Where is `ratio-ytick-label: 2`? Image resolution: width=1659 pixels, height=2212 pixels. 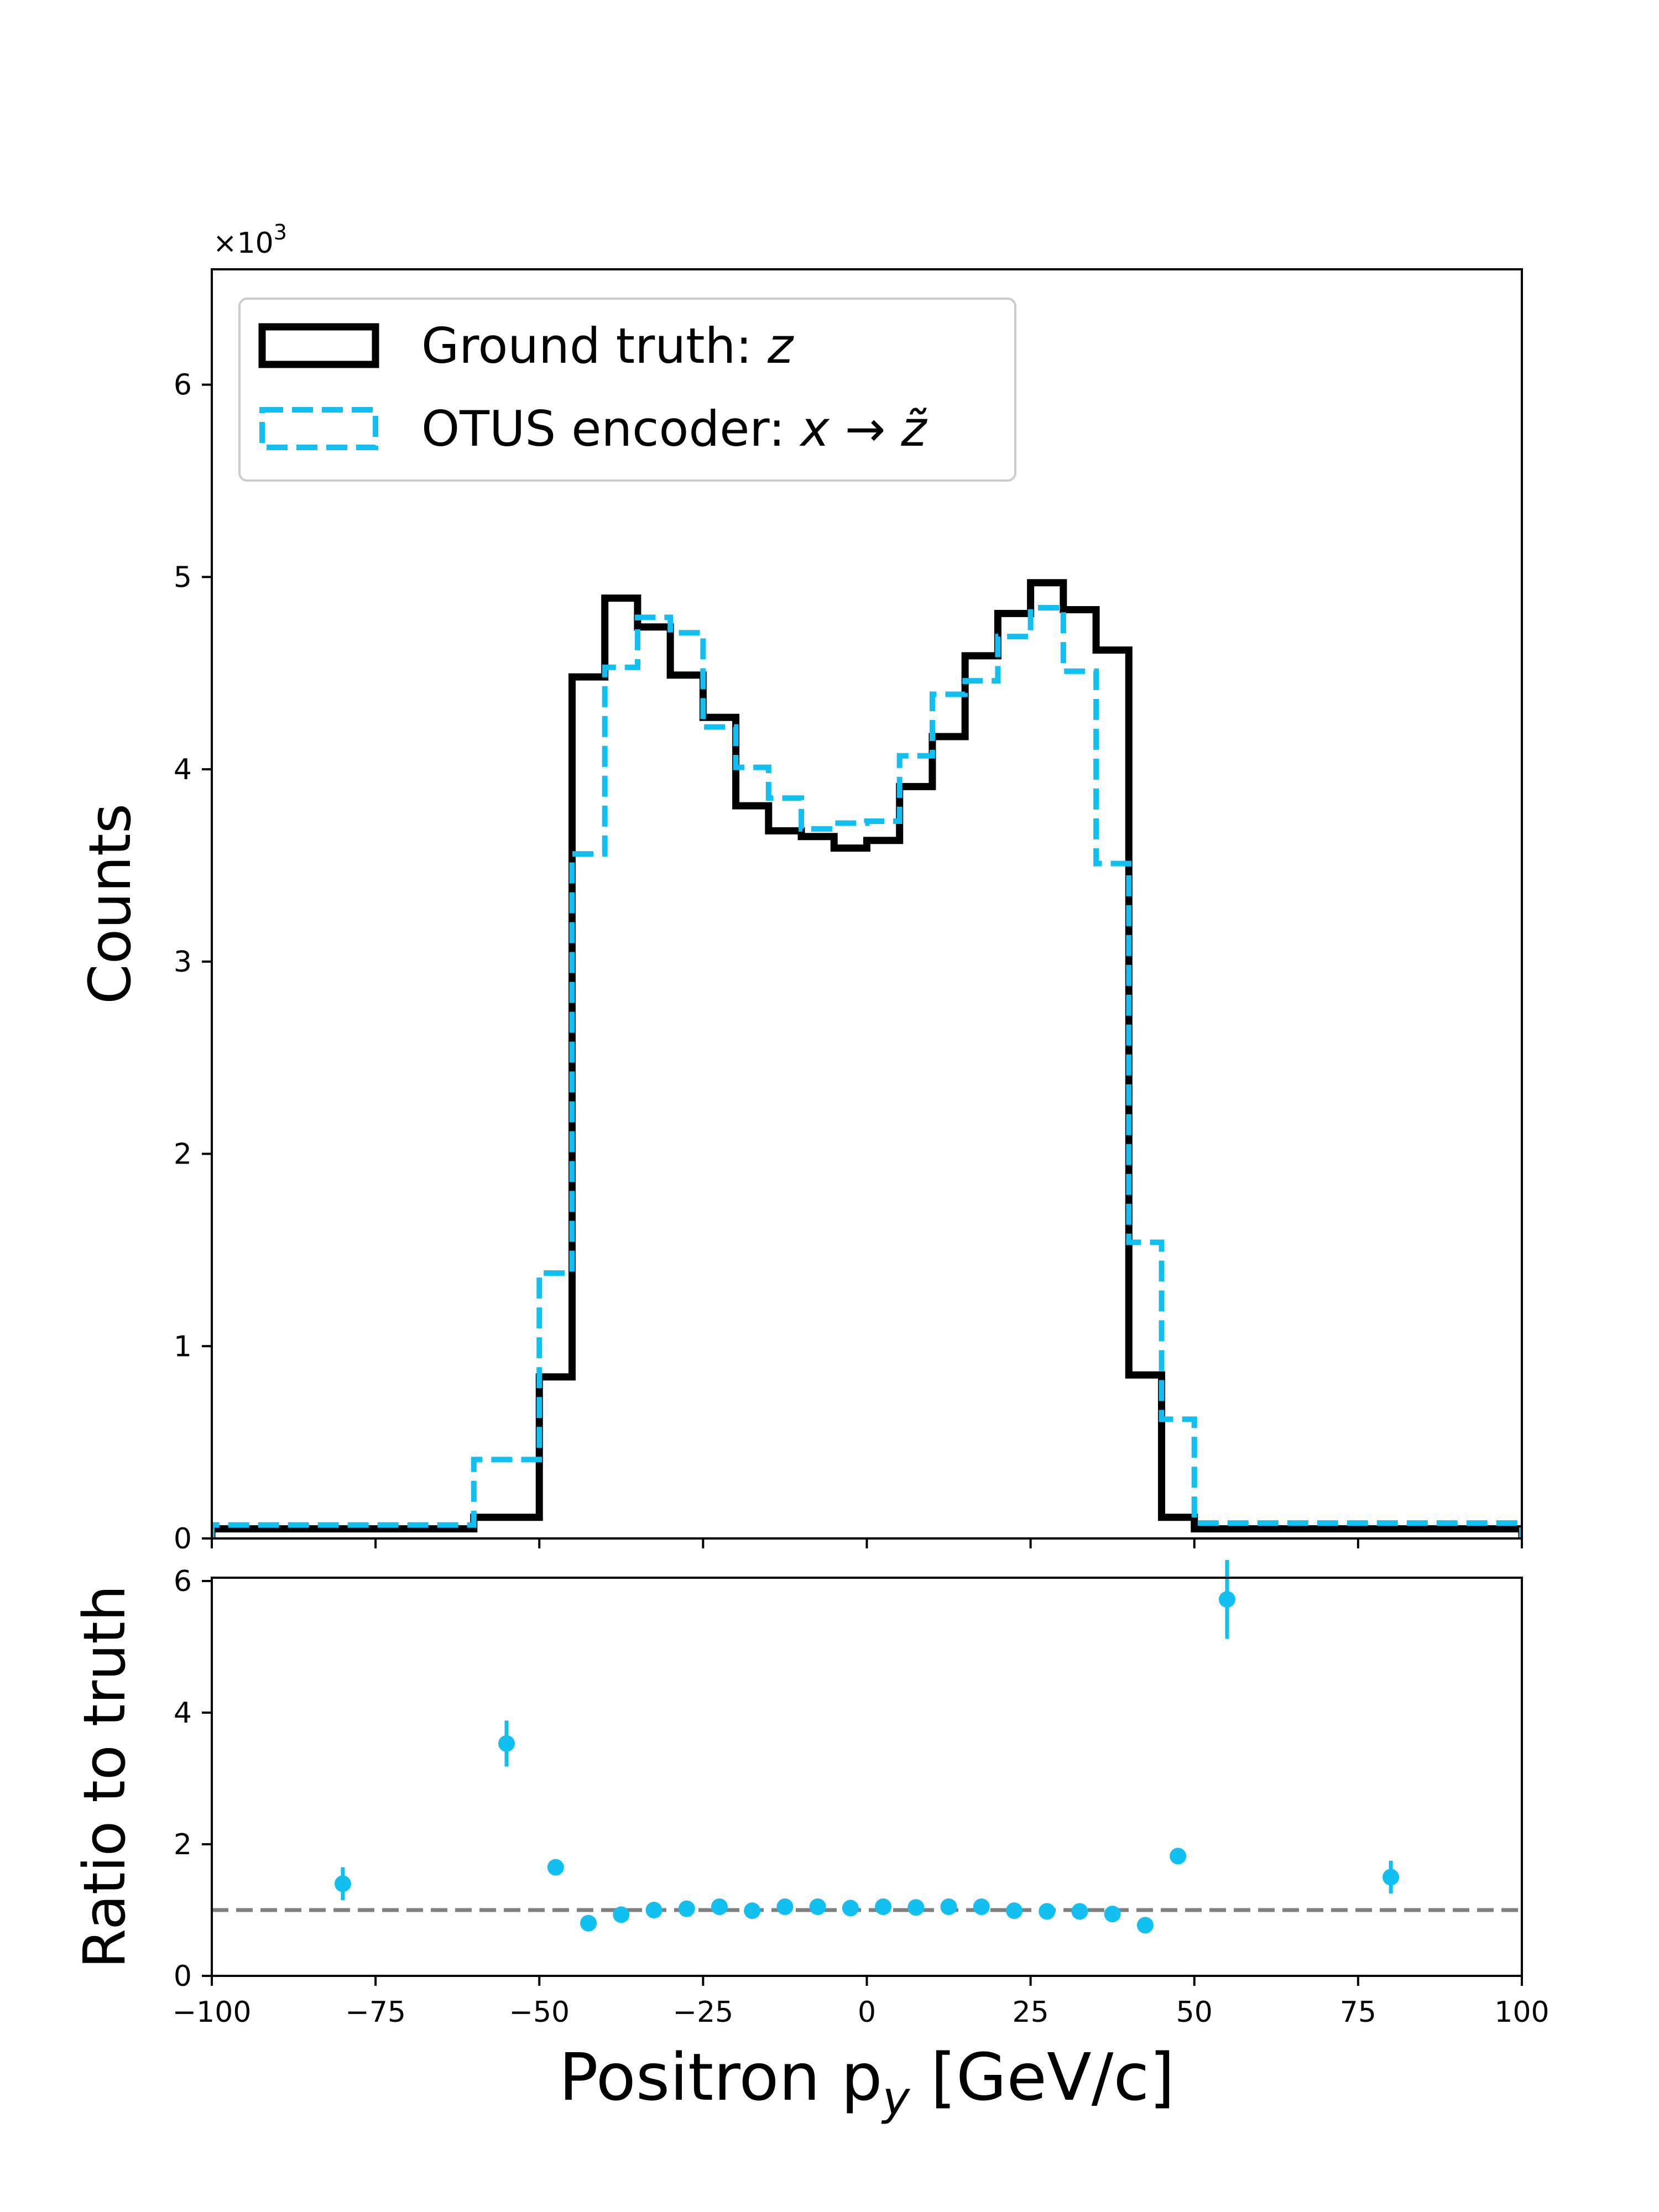
ratio-ytick-label: 2 is located at coordinates (183, 1845).